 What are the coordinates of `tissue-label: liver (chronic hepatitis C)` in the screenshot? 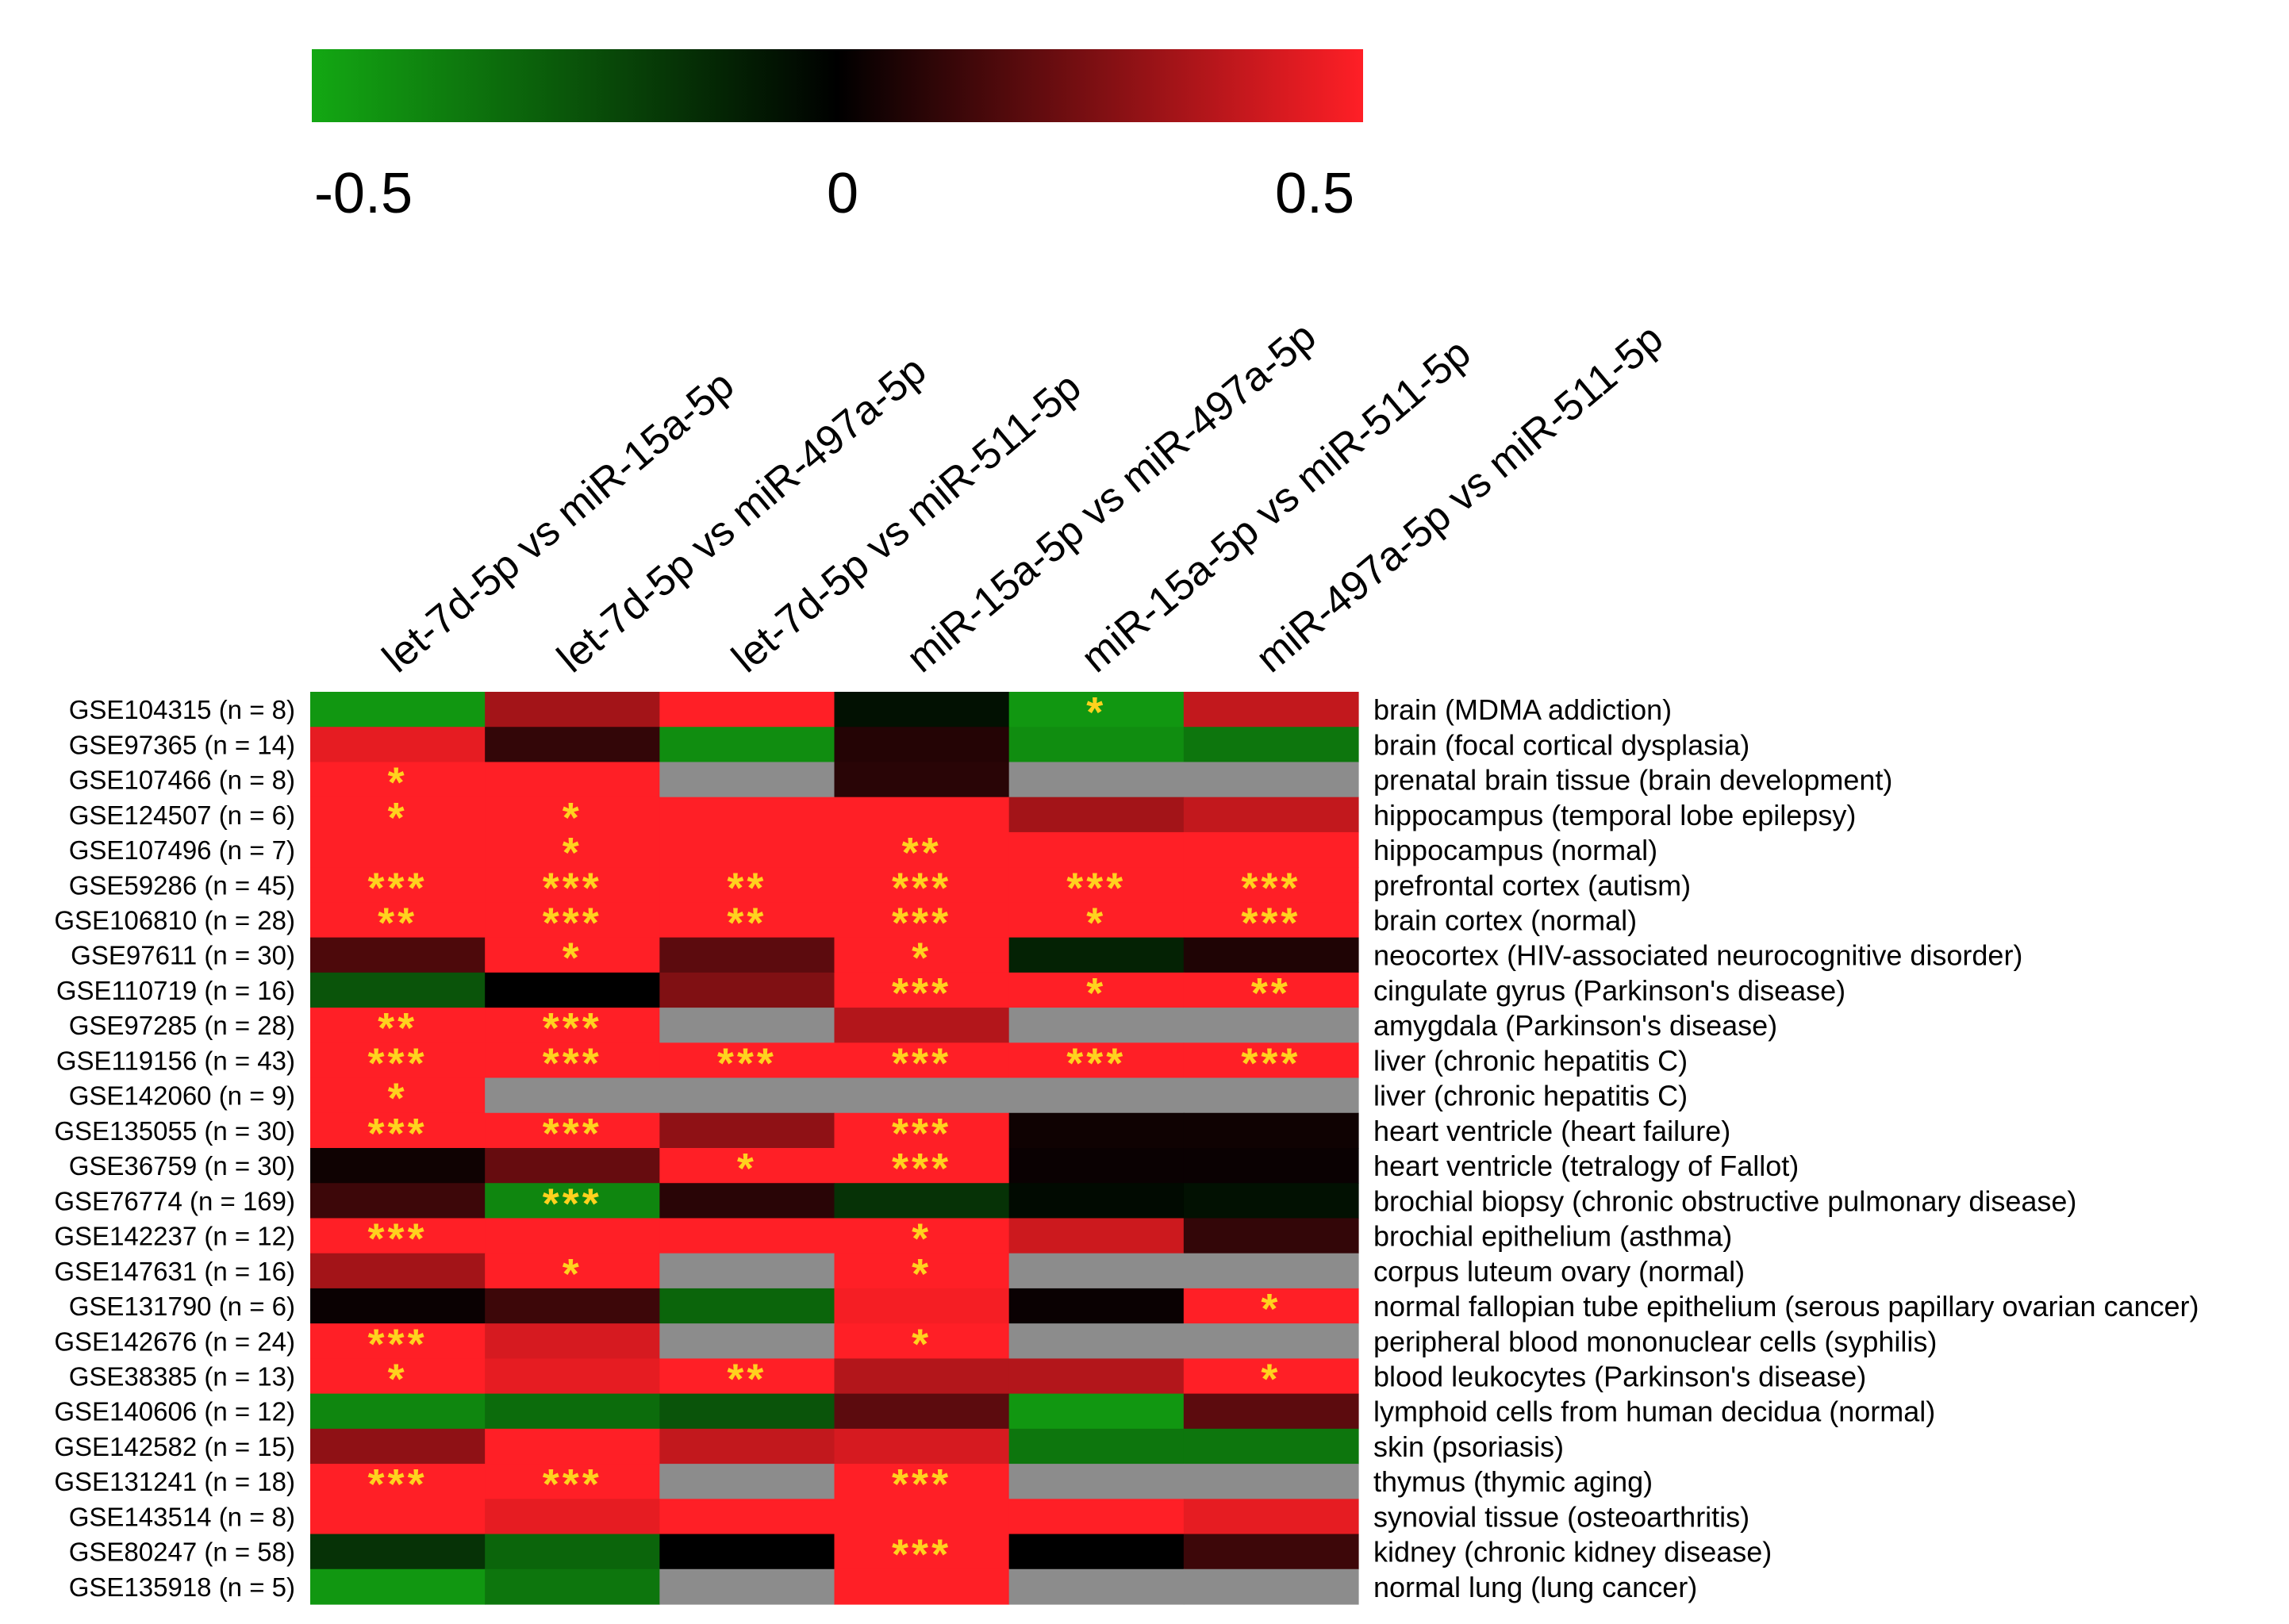 It's located at (1530, 1096).